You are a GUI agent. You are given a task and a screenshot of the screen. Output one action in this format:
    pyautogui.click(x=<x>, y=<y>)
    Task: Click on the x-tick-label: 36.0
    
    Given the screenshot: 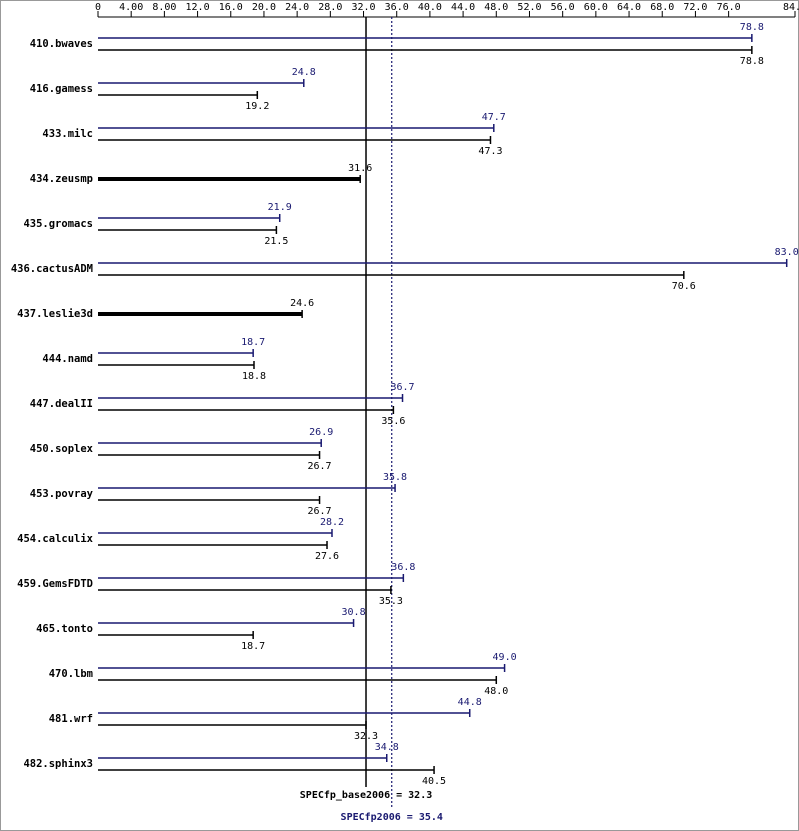 What is the action you would take?
    pyautogui.click(x=397, y=7)
    